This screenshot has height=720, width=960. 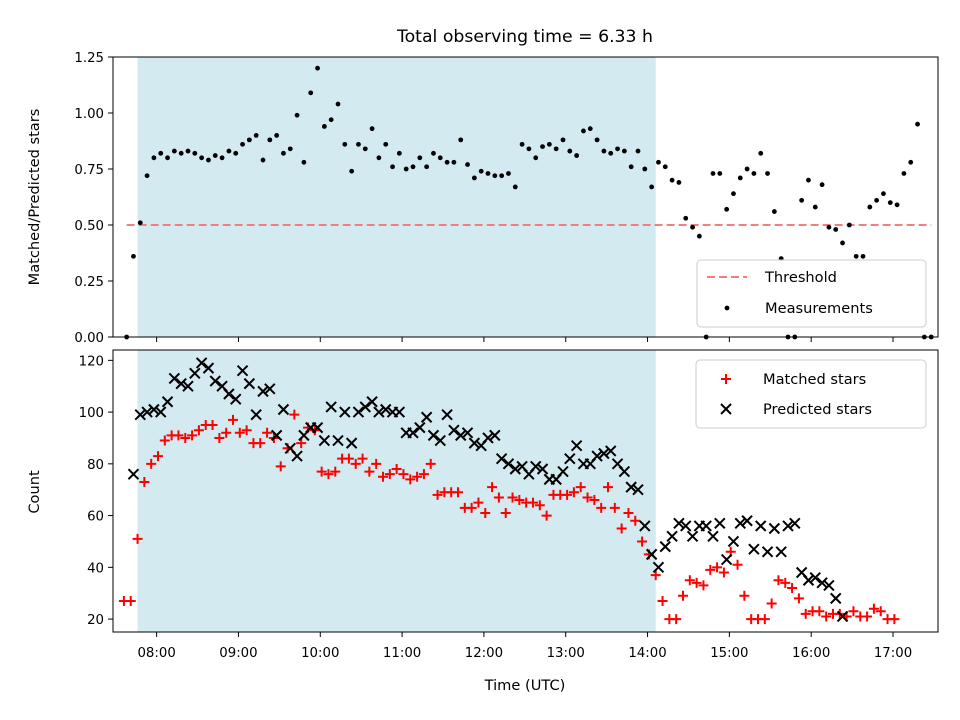 What do you see at coordinates (800, 277) in the screenshot?
I see `threshold-legend-label: Threshold` at bounding box center [800, 277].